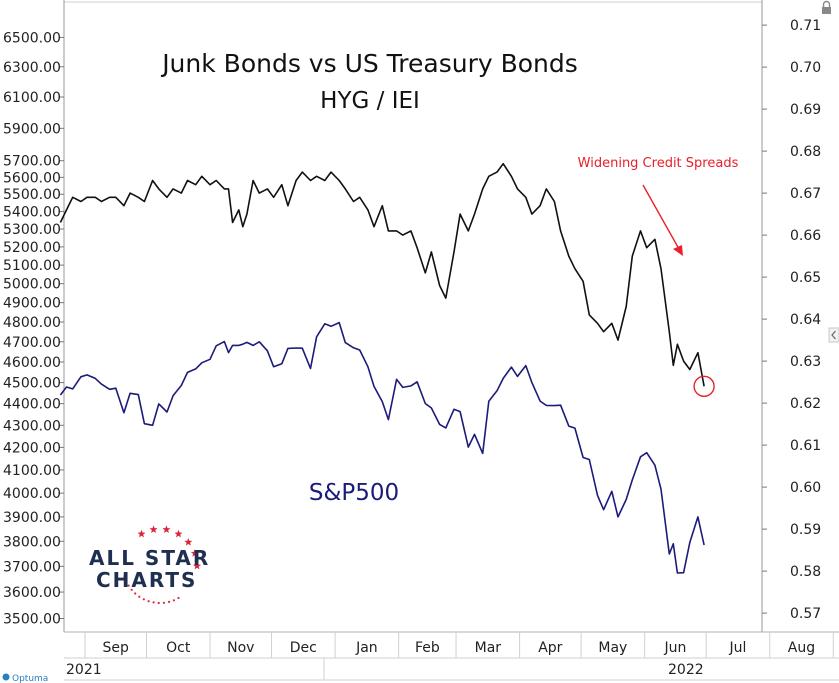  I want to click on logo-text-line2: CHARTS, so click(146, 580).